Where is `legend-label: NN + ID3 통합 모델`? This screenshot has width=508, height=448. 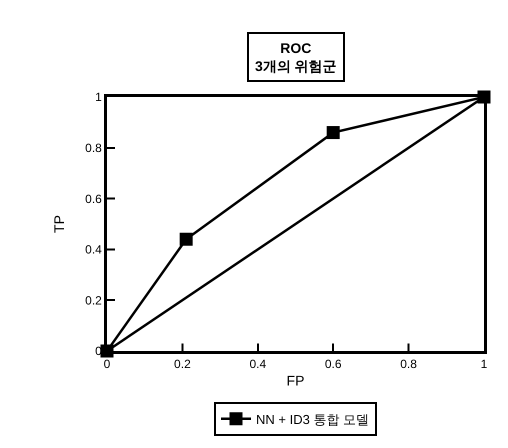 legend-label: NN + ID3 통합 모델 is located at coordinates (313, 419).